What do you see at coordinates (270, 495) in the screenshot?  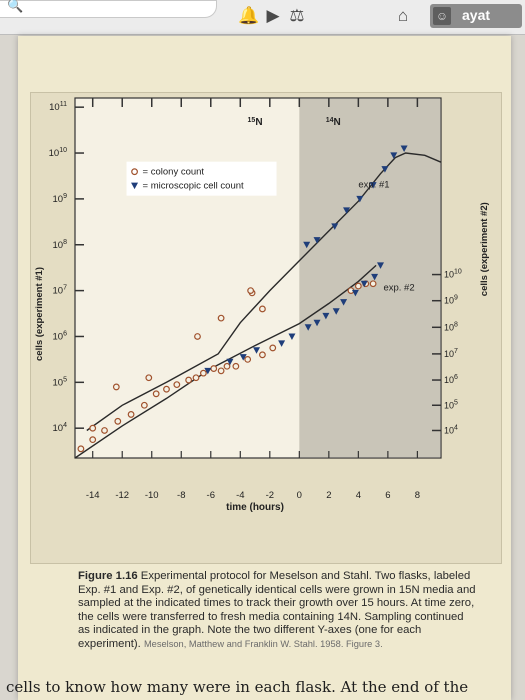 I see `x-tick-label: -2` at bounding box center [270, 495].